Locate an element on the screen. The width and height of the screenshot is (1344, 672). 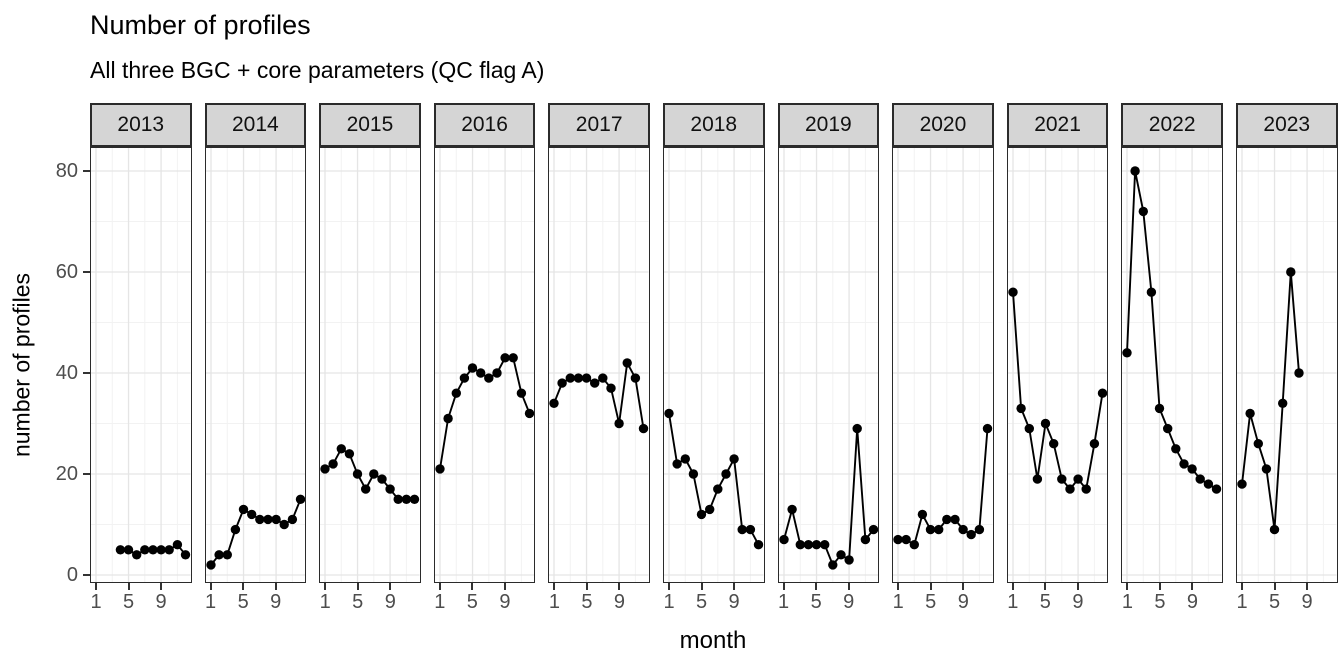
facet-strip-label: 2020 is located at coordinates (943, 125).